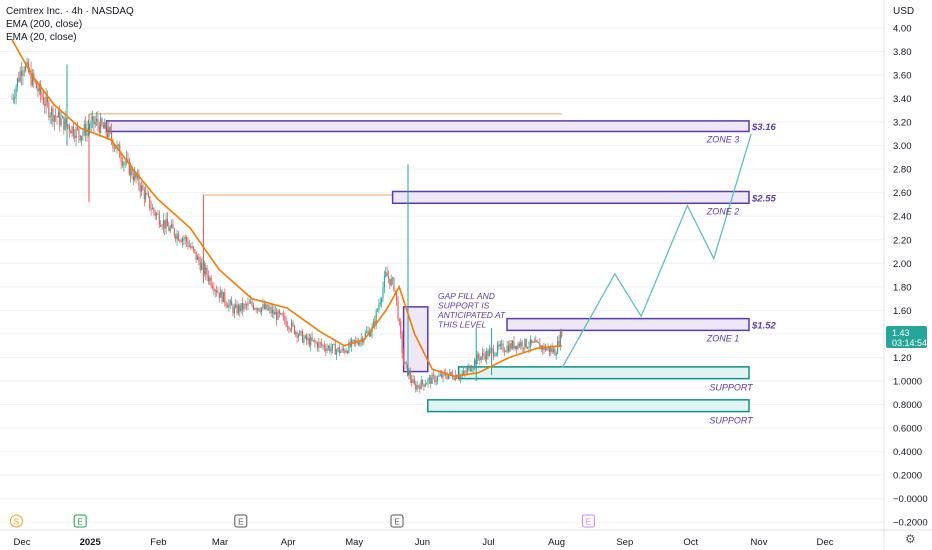 Image resolution: width=932 pixels, height=550 pixels. I want to click on x-tick-label: Nov, so click(759, 542).